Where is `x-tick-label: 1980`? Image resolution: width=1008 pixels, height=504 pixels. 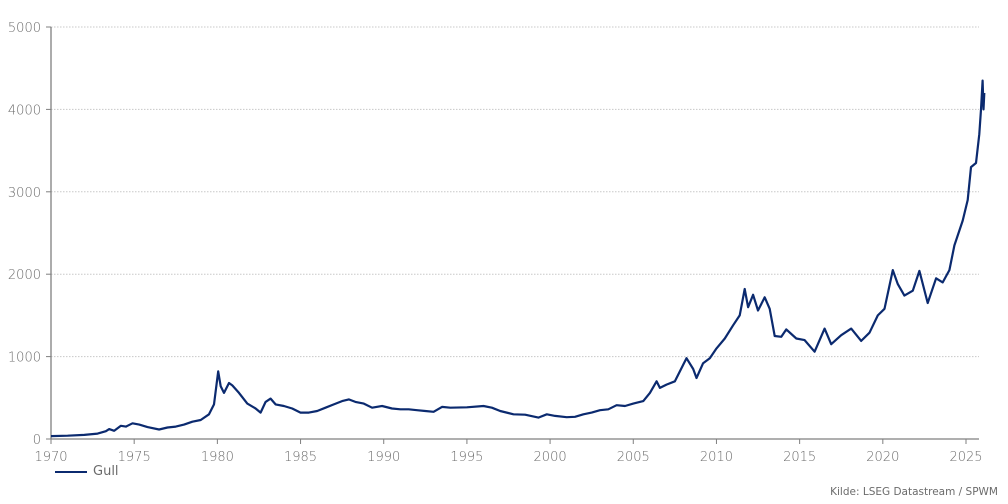 x-tick-label: 1980 is located at coordinates (217, 457).